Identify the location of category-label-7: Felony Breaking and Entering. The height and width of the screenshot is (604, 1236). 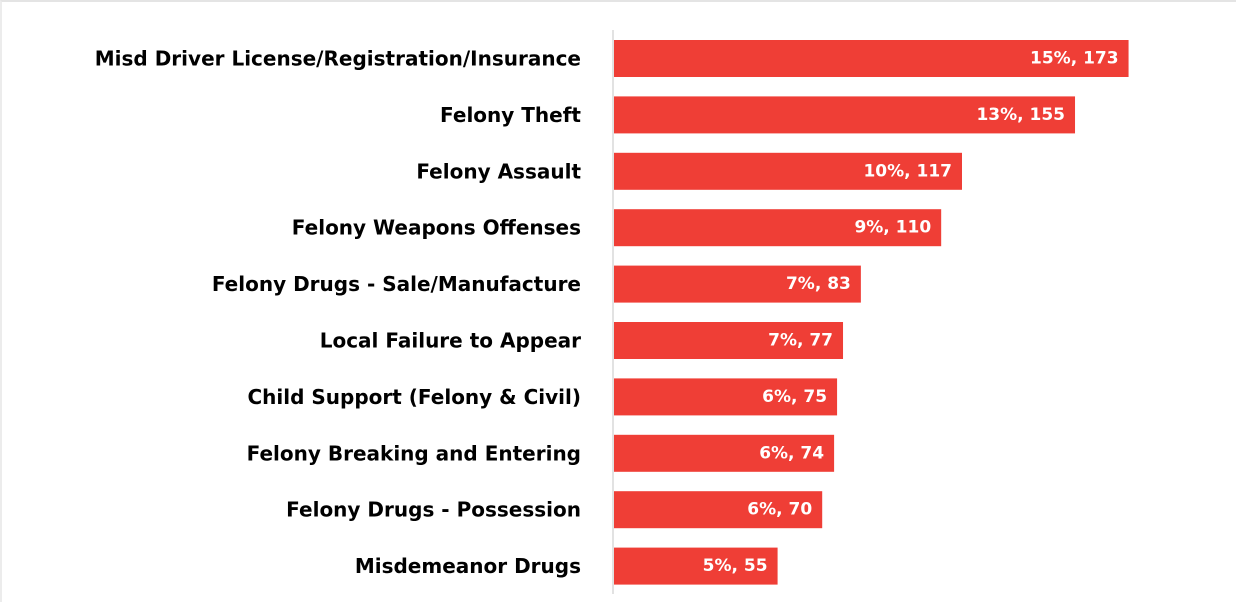
(414, 453).